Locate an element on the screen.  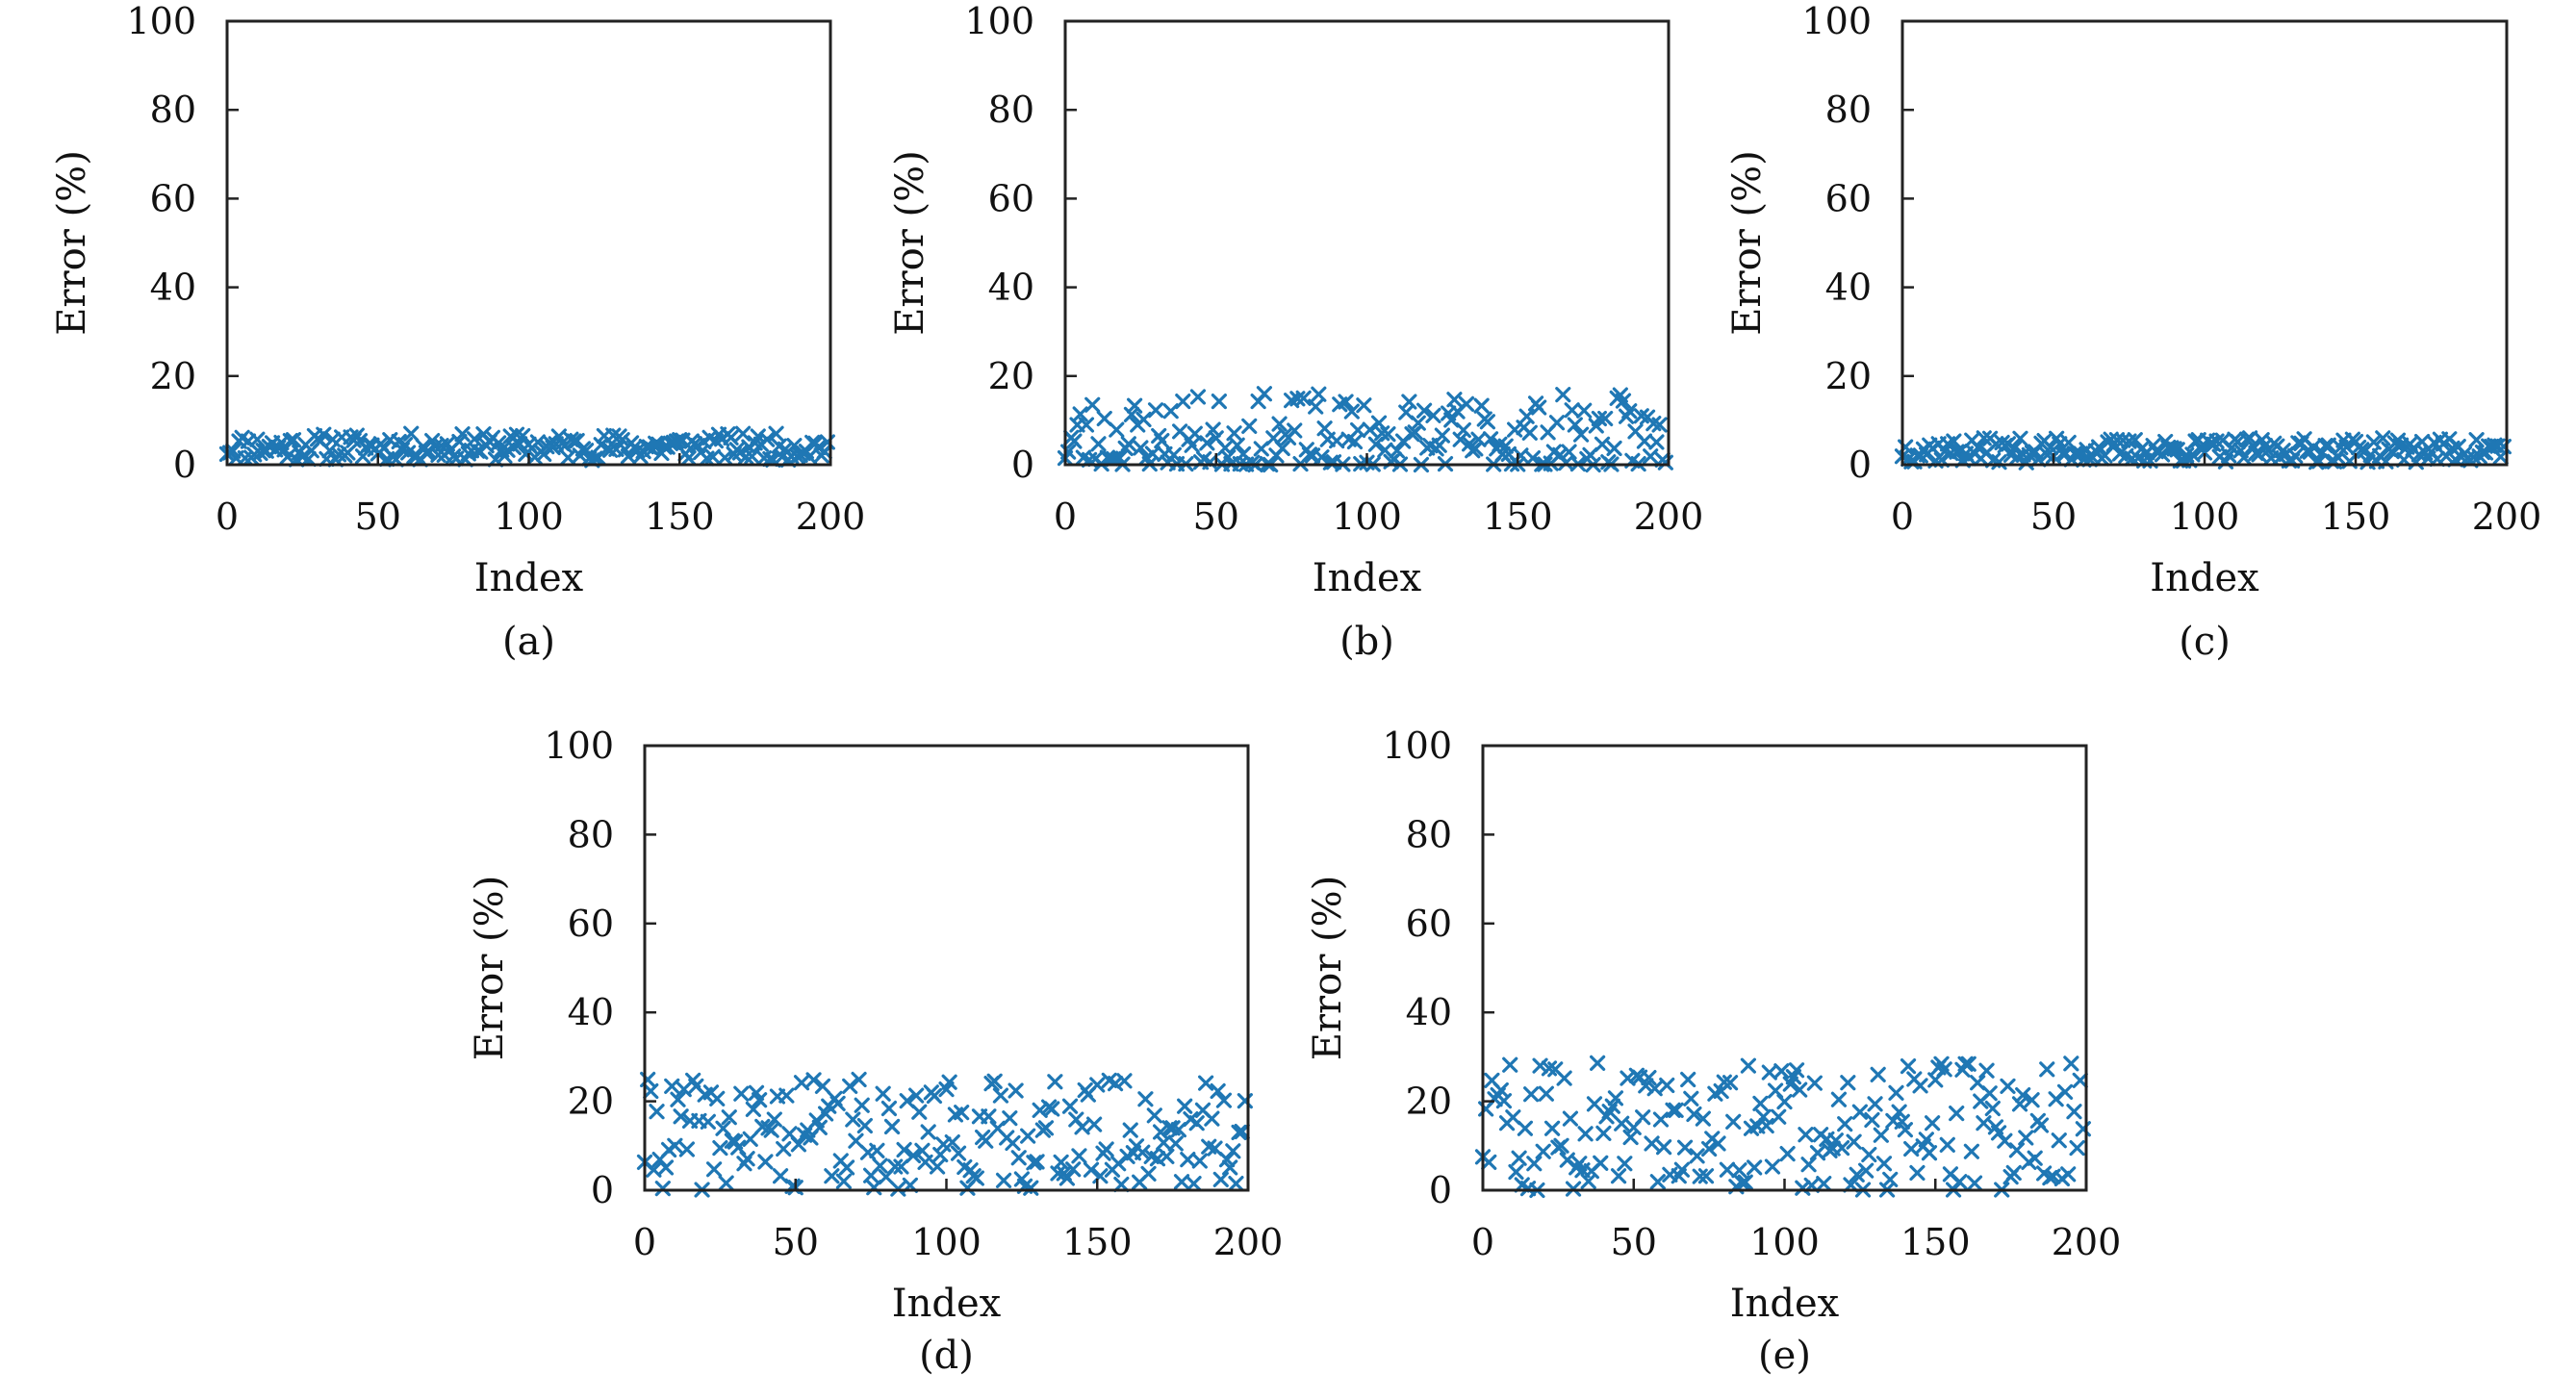
series-points is located at coordinates (2203, 450).